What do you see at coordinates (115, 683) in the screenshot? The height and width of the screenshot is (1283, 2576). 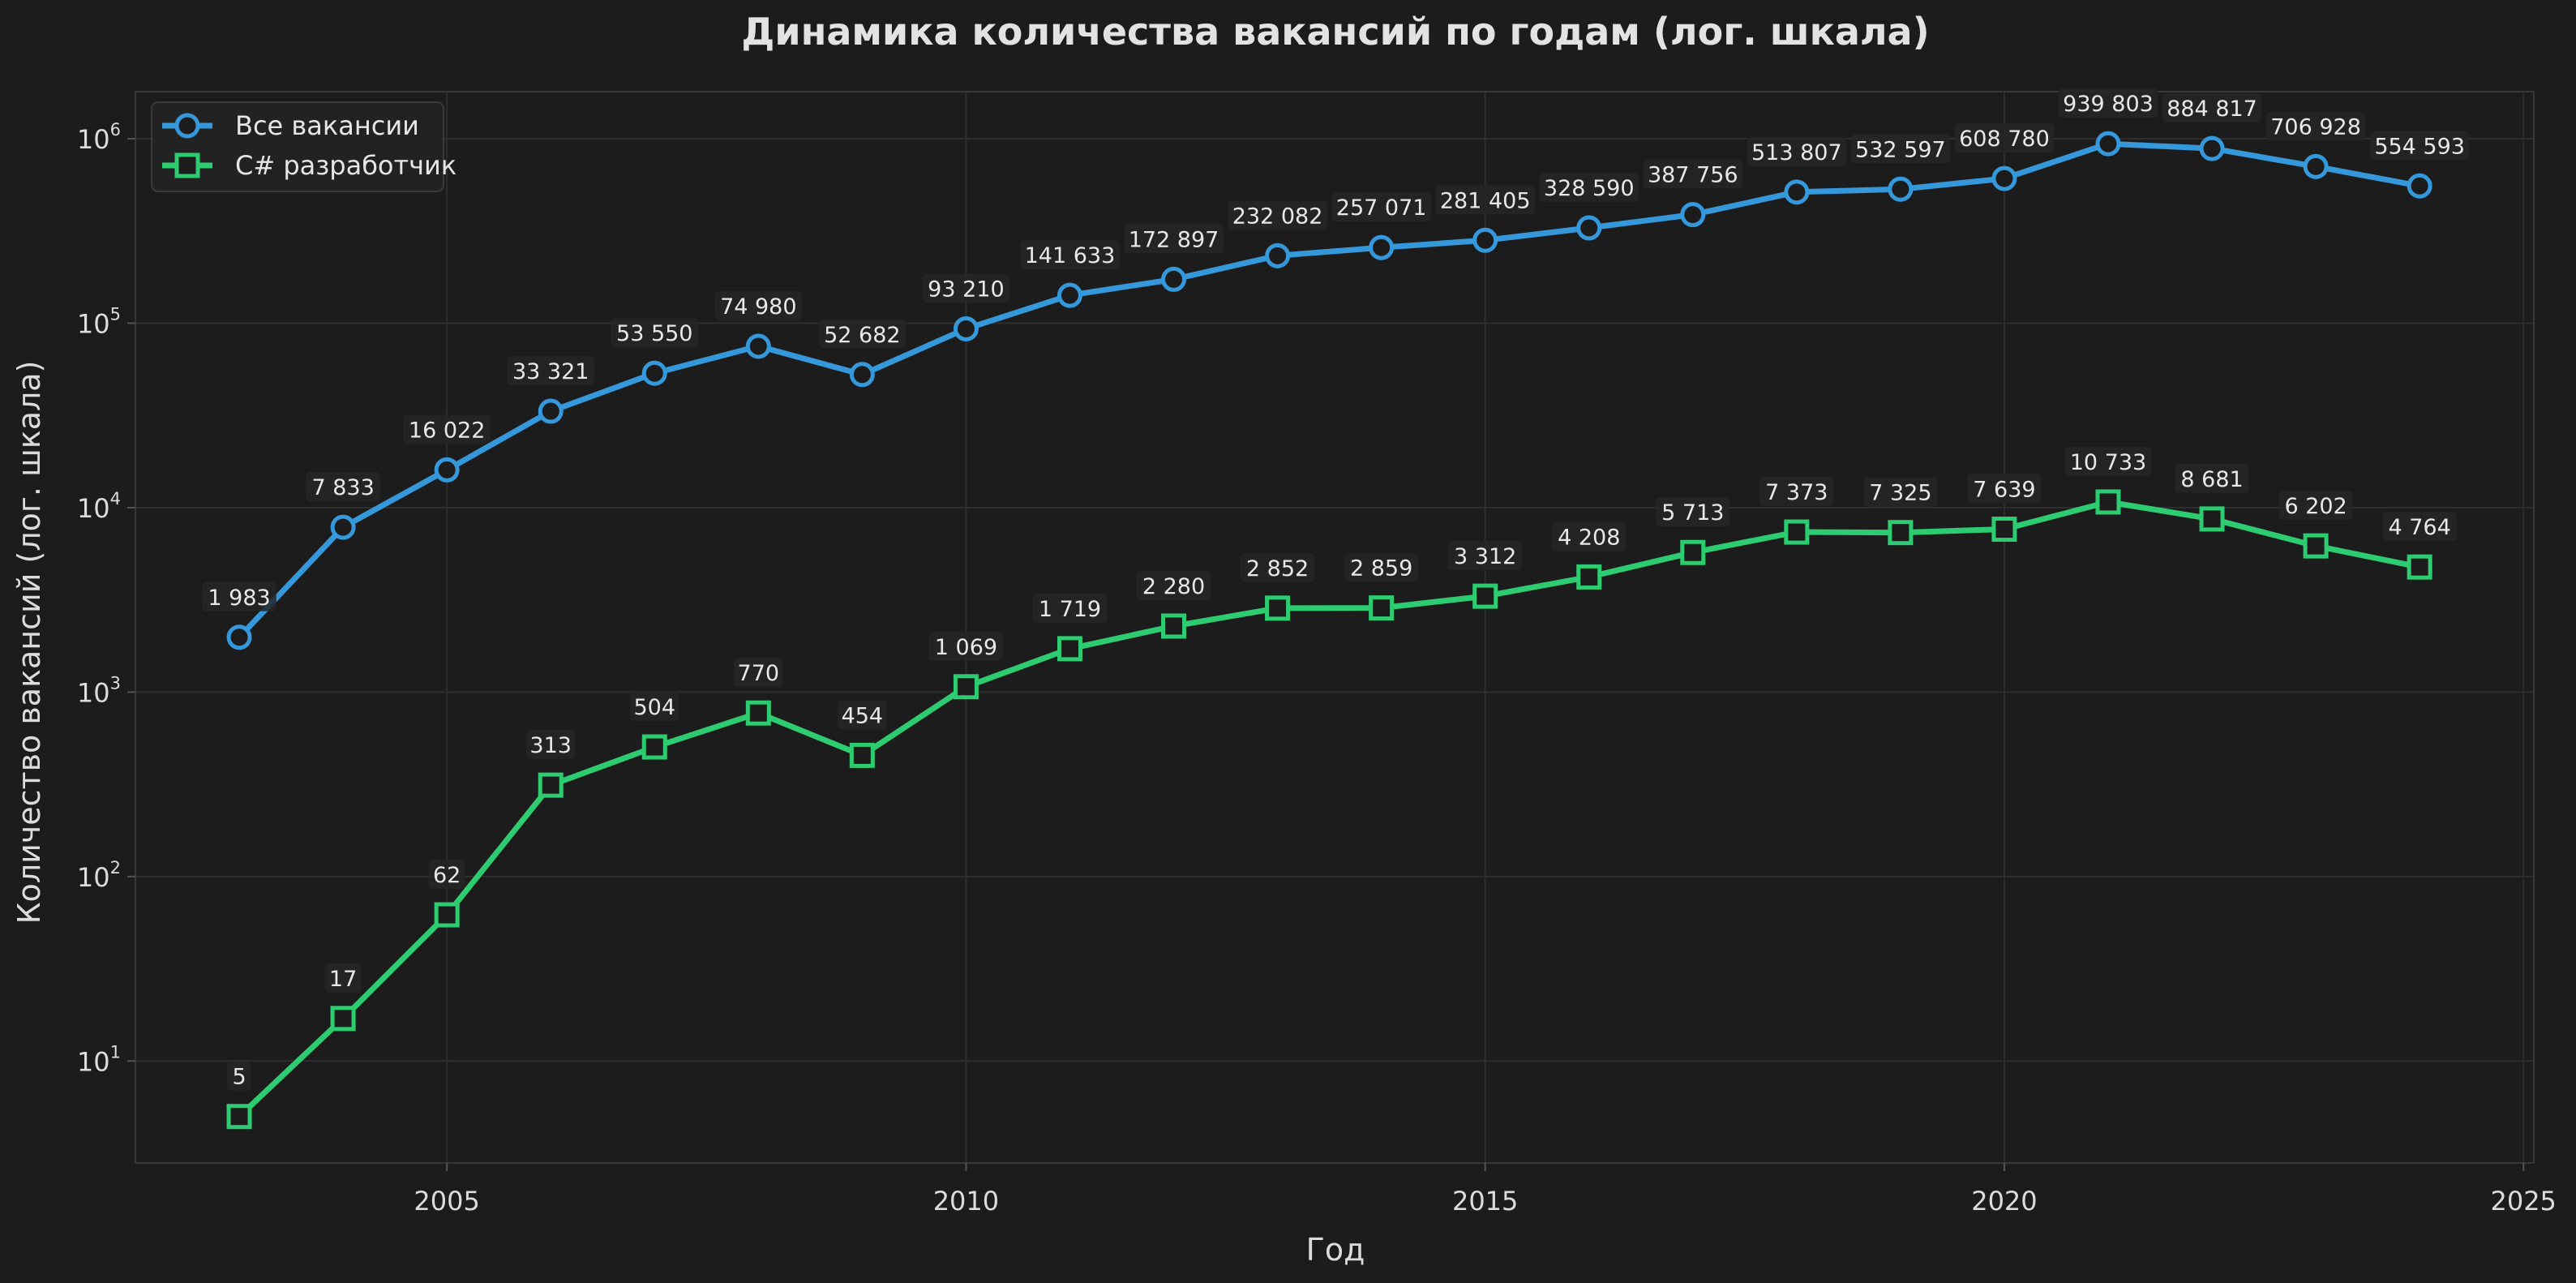 I see `y-tick-exponent: 3` at bounding box center [115, 683].